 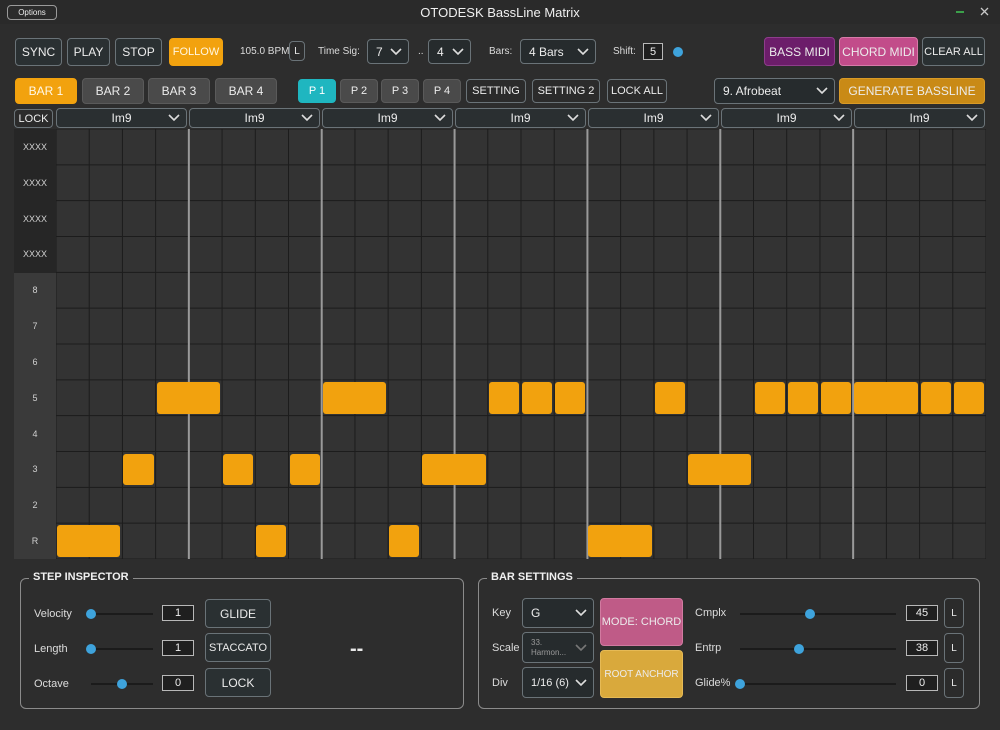 I want to click on cmplx-slider, so click(x=818, y=614).